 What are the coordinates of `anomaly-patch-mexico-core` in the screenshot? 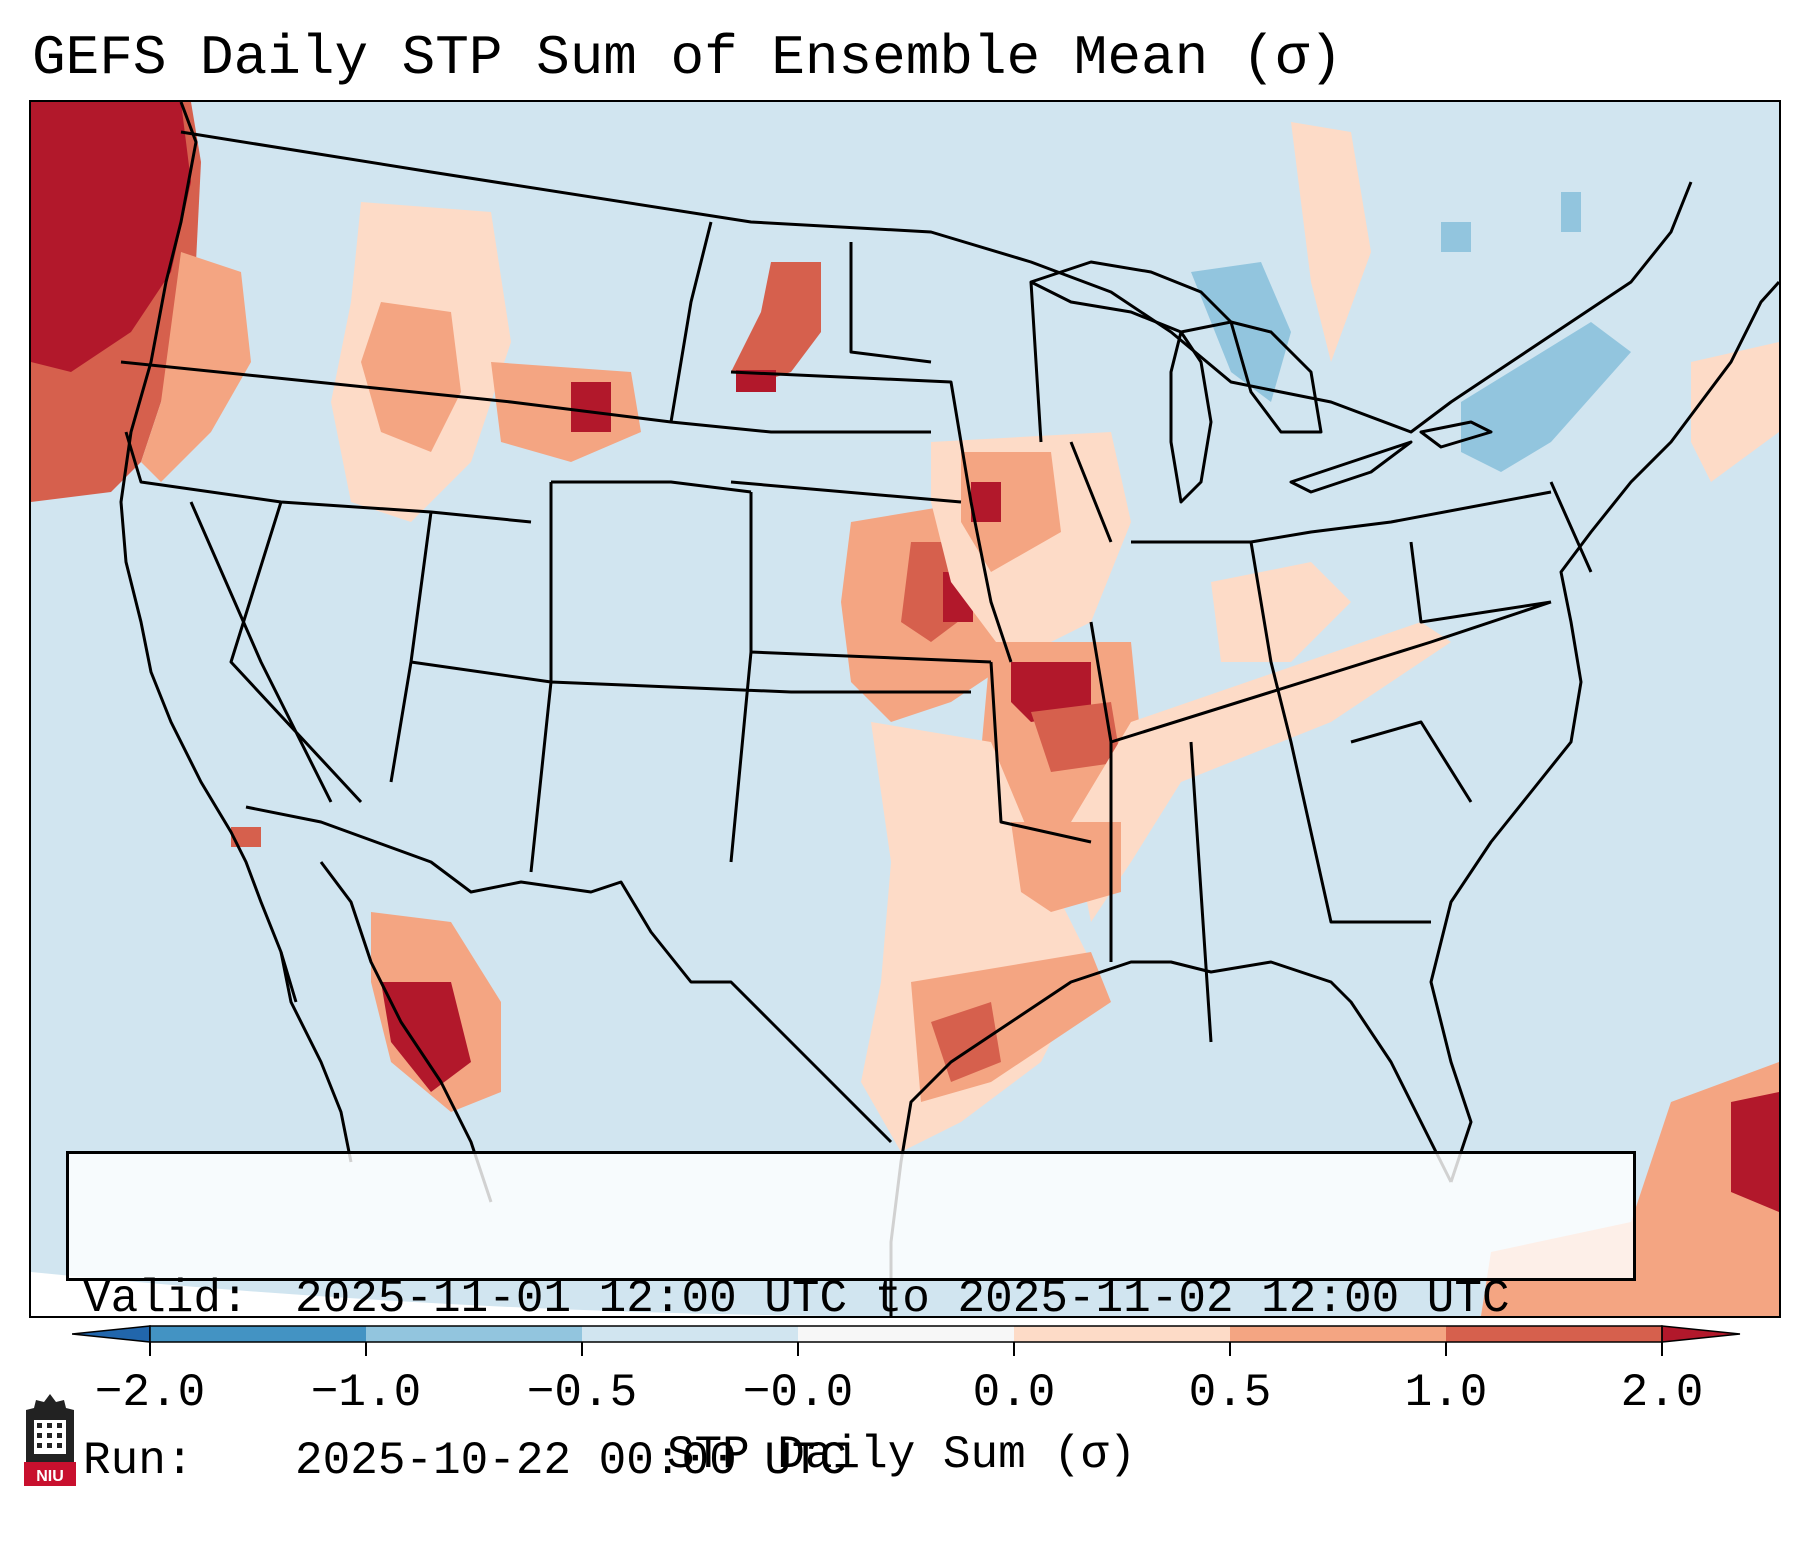 It's located at (426, 1037).